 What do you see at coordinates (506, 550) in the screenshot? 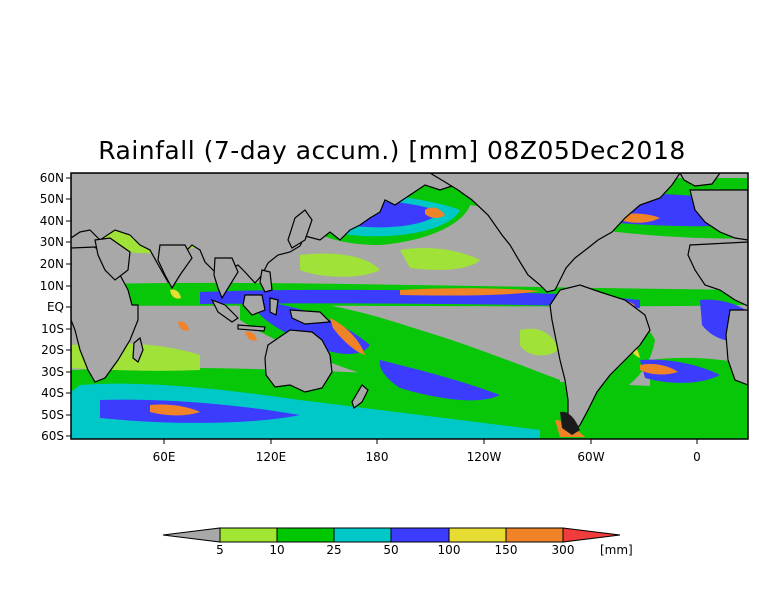
I see `colorbar-label-150: 150` at bounding box center [506, 550].